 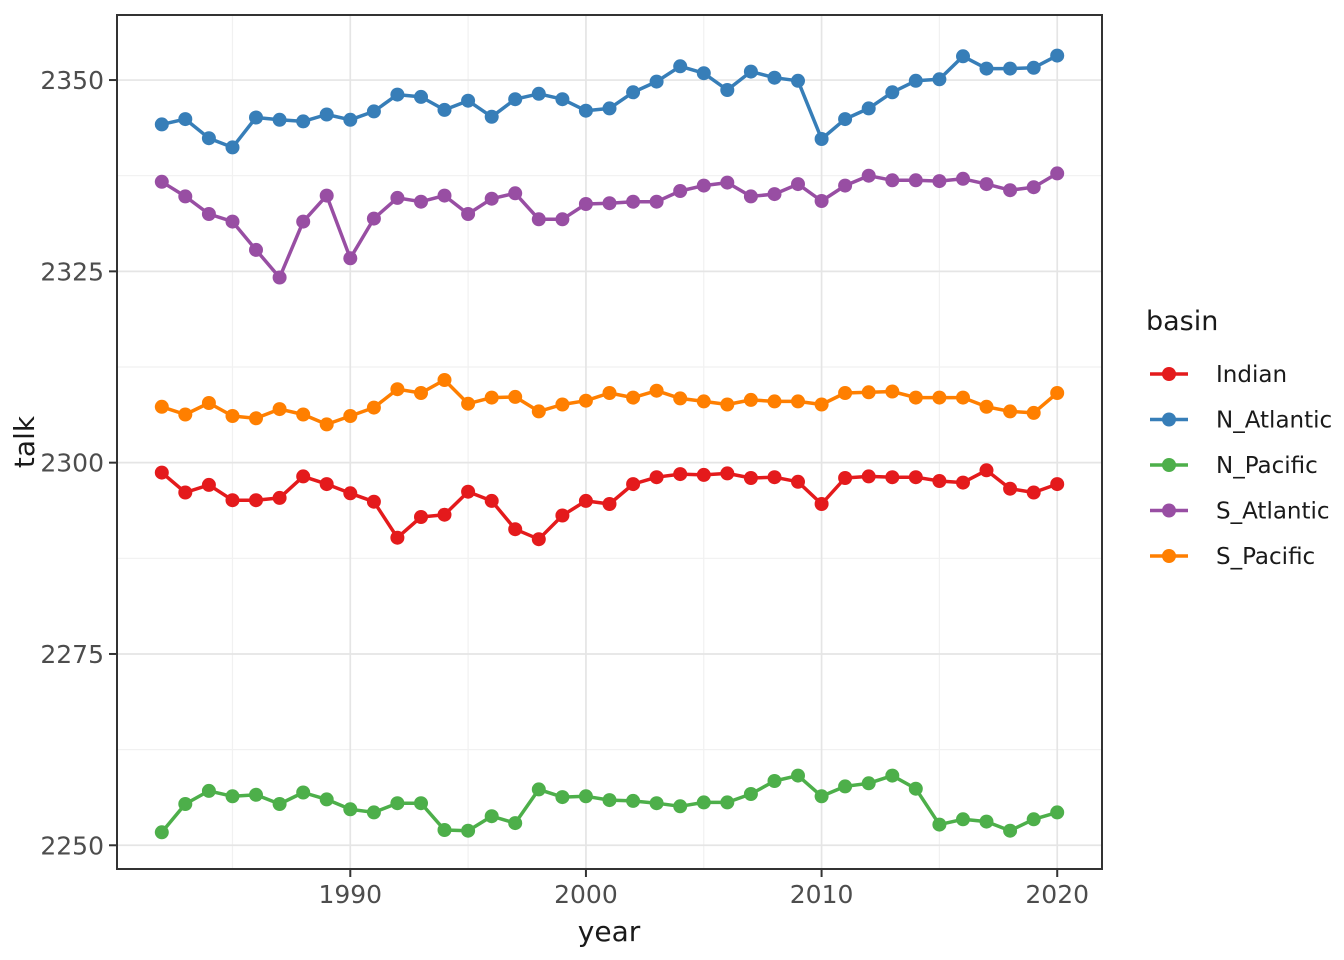 What do you see at coordinates (1182, 321) in the screenshot?
I see `legend-title: basin` at bounding box center [1182, 321].